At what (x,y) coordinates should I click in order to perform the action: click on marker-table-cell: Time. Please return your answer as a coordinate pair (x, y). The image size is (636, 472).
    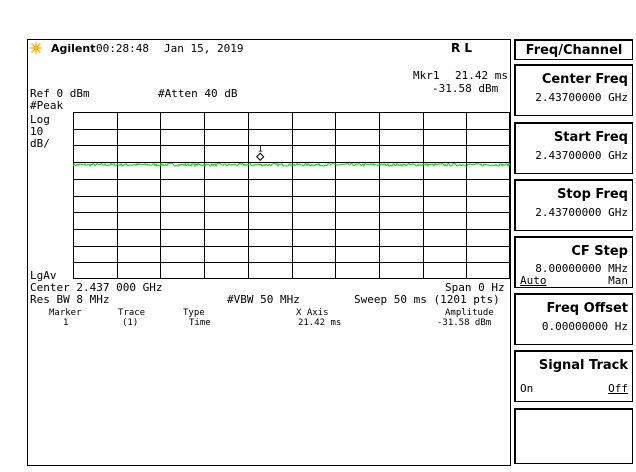
    Looking at the image, I should click on (200, 323).